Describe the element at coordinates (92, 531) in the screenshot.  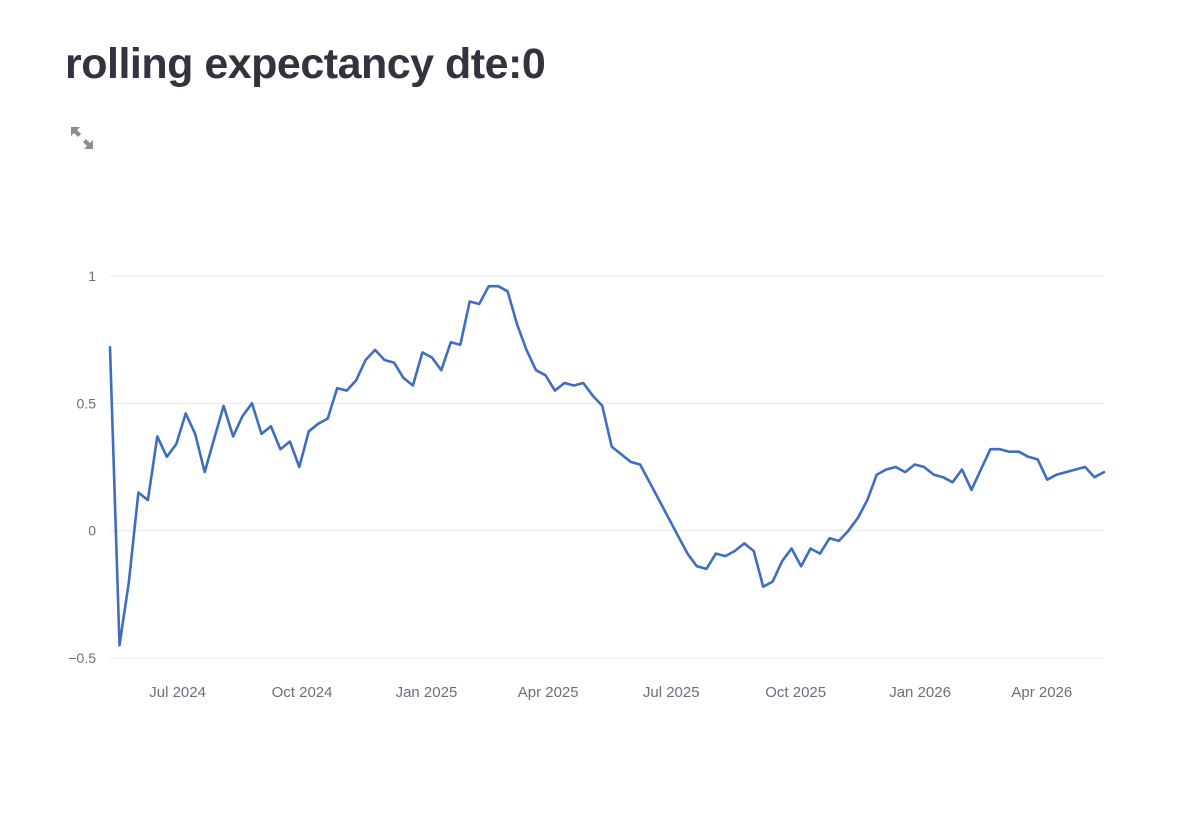
I see `y-tick-label: 0` at that location.